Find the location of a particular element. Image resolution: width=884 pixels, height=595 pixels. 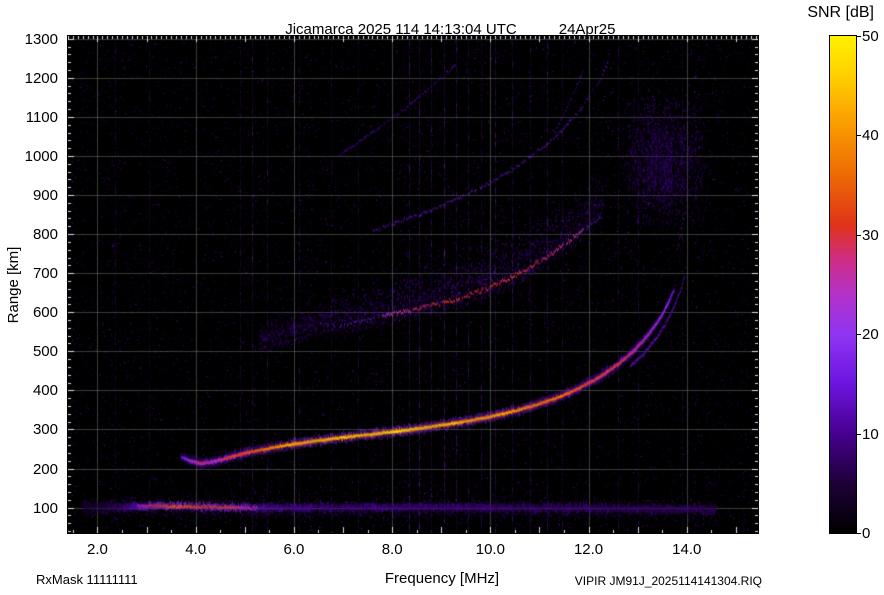

colorbar-tick-label: 30 is located at coordinates (870, 235).